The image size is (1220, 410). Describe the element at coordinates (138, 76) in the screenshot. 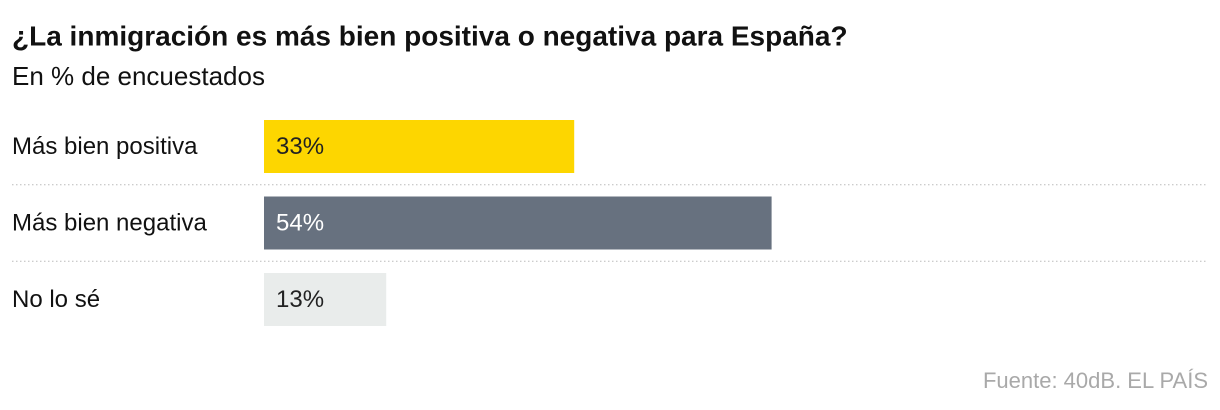

I see `chart-subtitle: En % de encuestados` at that location.